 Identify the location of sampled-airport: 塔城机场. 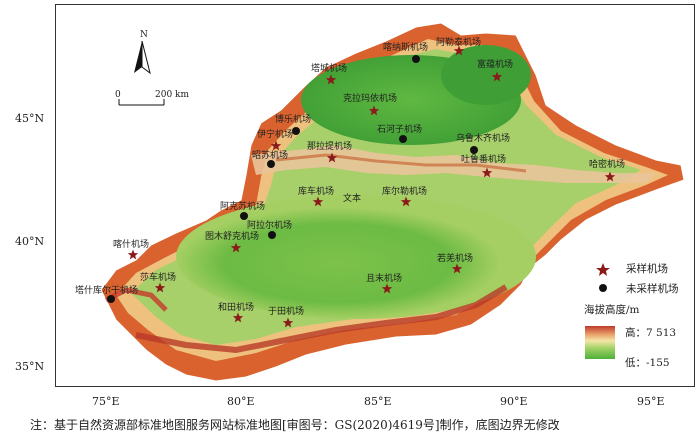
(329, 73).